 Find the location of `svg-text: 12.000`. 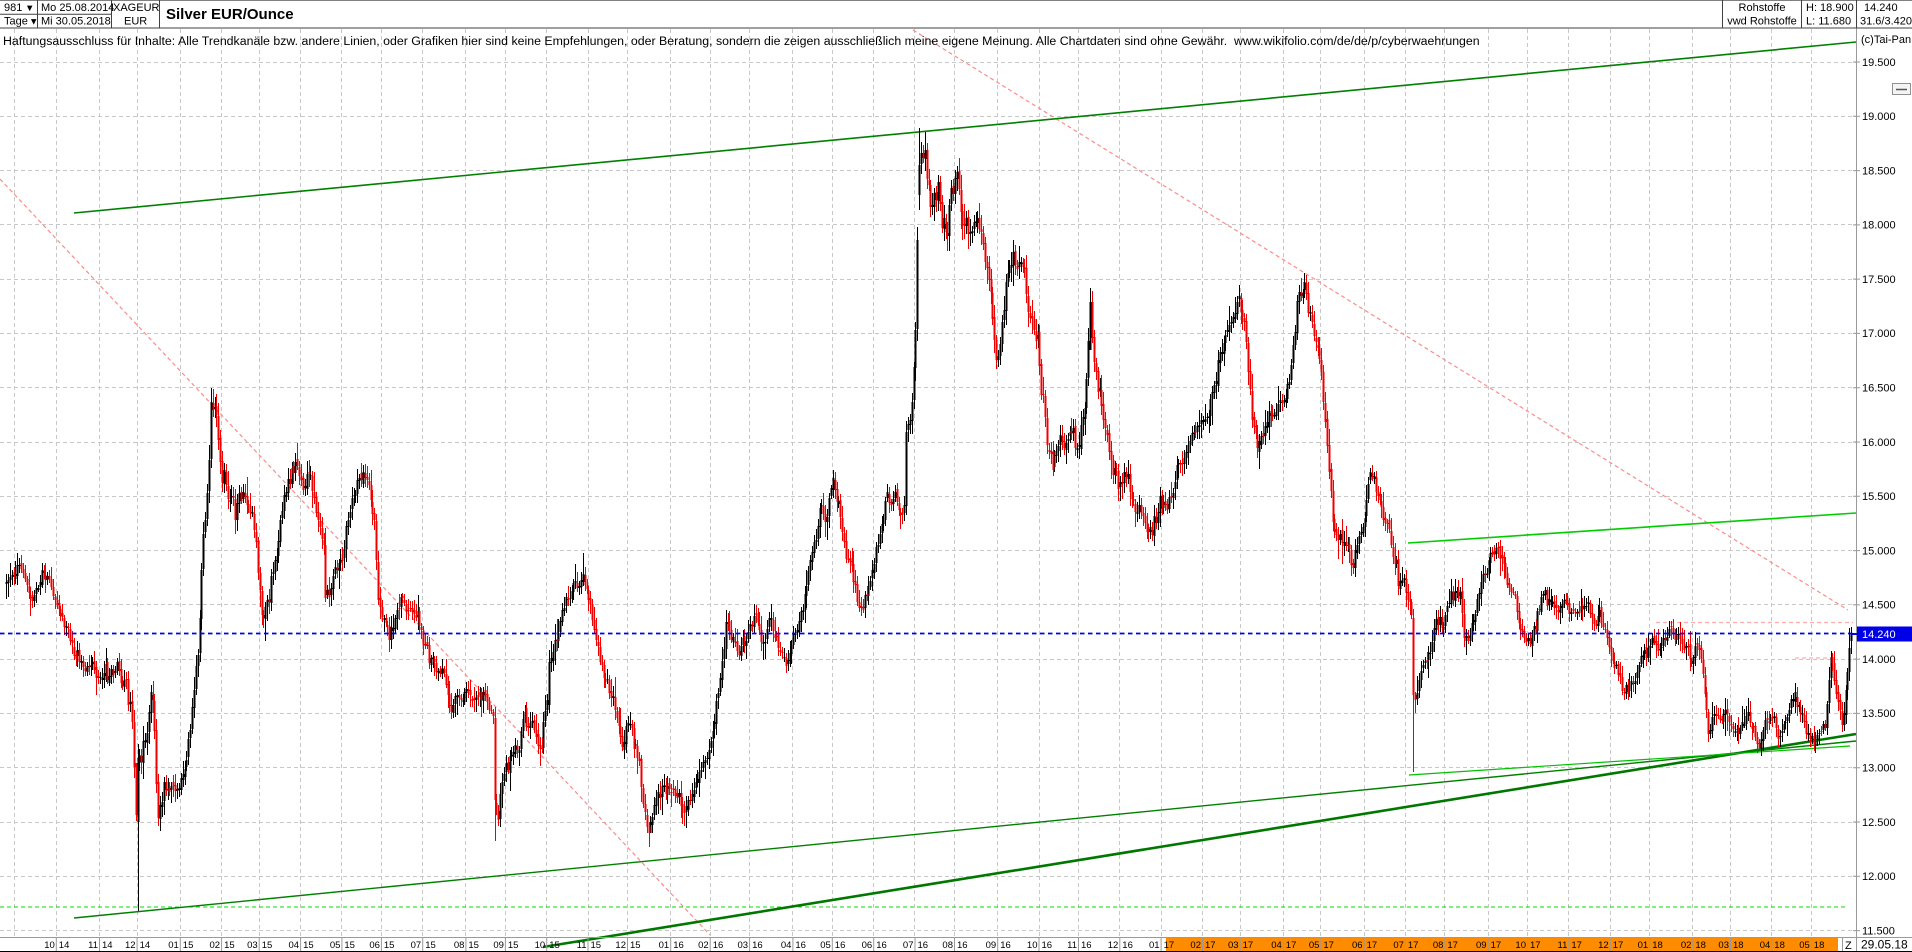

svg-text: 12.000 is located at coordinates (1879, 877).